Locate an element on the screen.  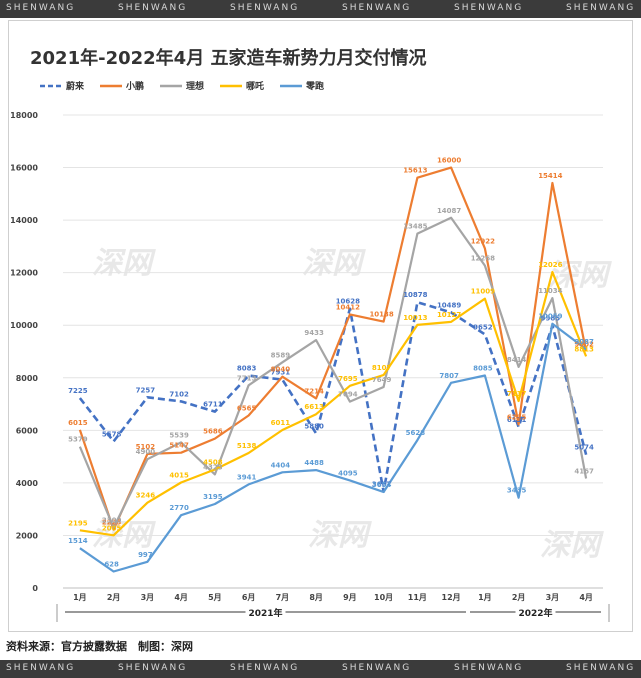
data-label: 10013 is located at coordinates (415, 318).